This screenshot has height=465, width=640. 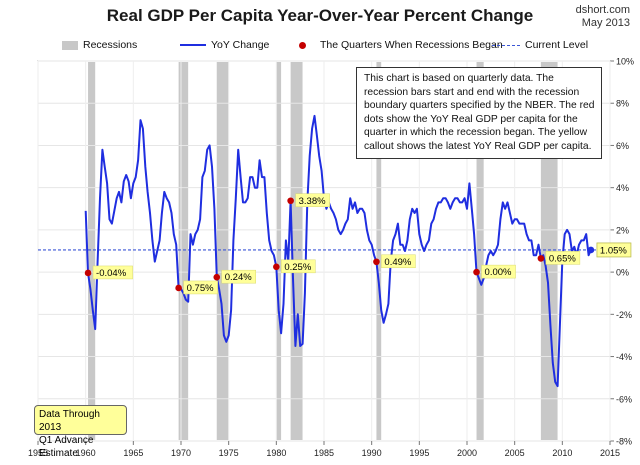 I want to click on callout-label: -0.04%, so click(x=111, y=273).